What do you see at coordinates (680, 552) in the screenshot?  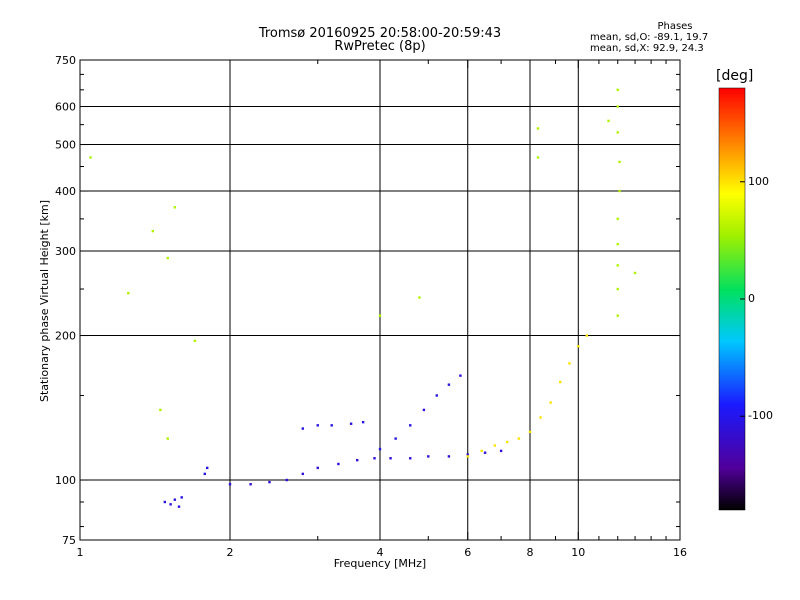 I see `x-tick-label: 16` at bounding box center [680, 552].